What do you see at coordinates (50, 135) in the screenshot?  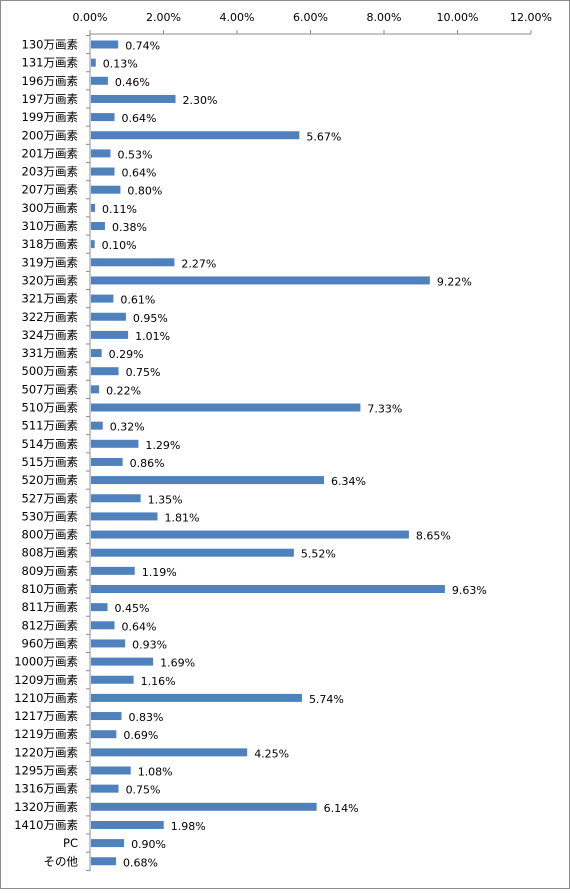 I see `category-label: 200万画素` at bounding box center [50, 135].